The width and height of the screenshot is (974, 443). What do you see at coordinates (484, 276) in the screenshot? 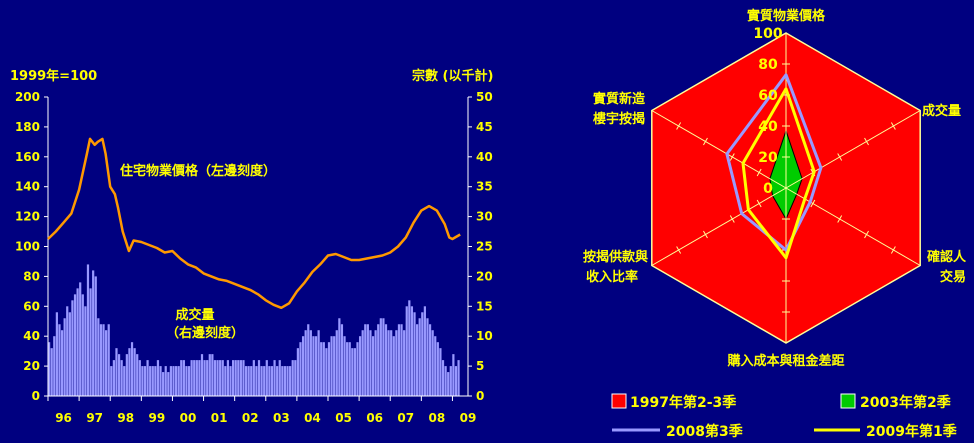
I see `right-tick-label: 20` at bounding box center [484, 276].